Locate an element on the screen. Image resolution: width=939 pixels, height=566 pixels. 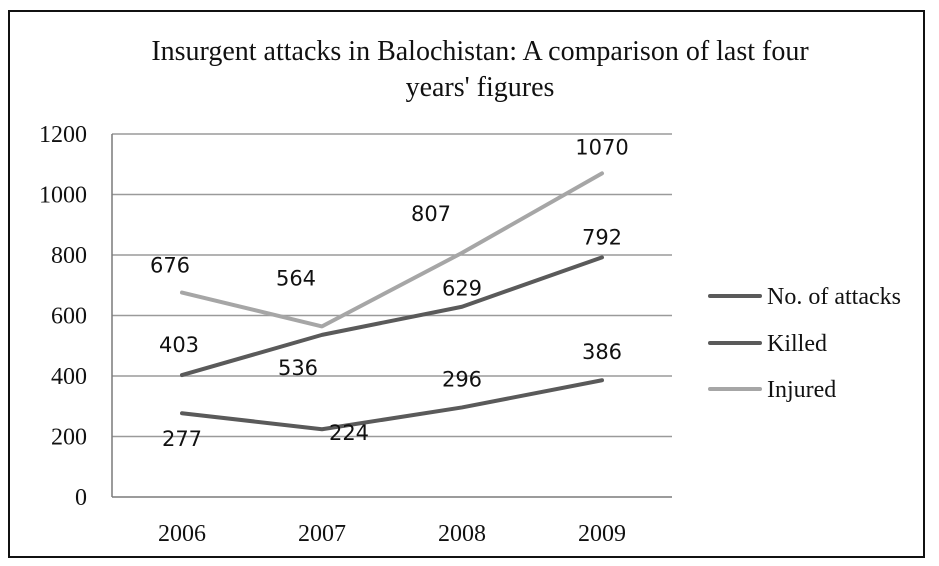
legend-label-injured: Injured is located at coordinates (801, 390).